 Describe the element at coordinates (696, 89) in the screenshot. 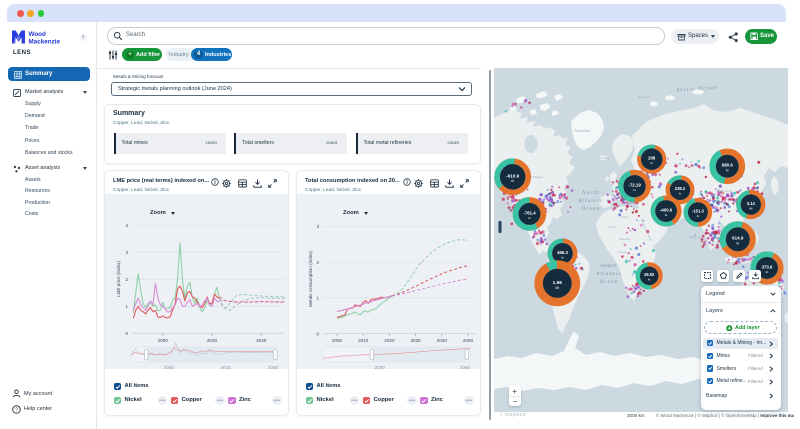

I see `svg-text: Arctic Ocean` at that location.